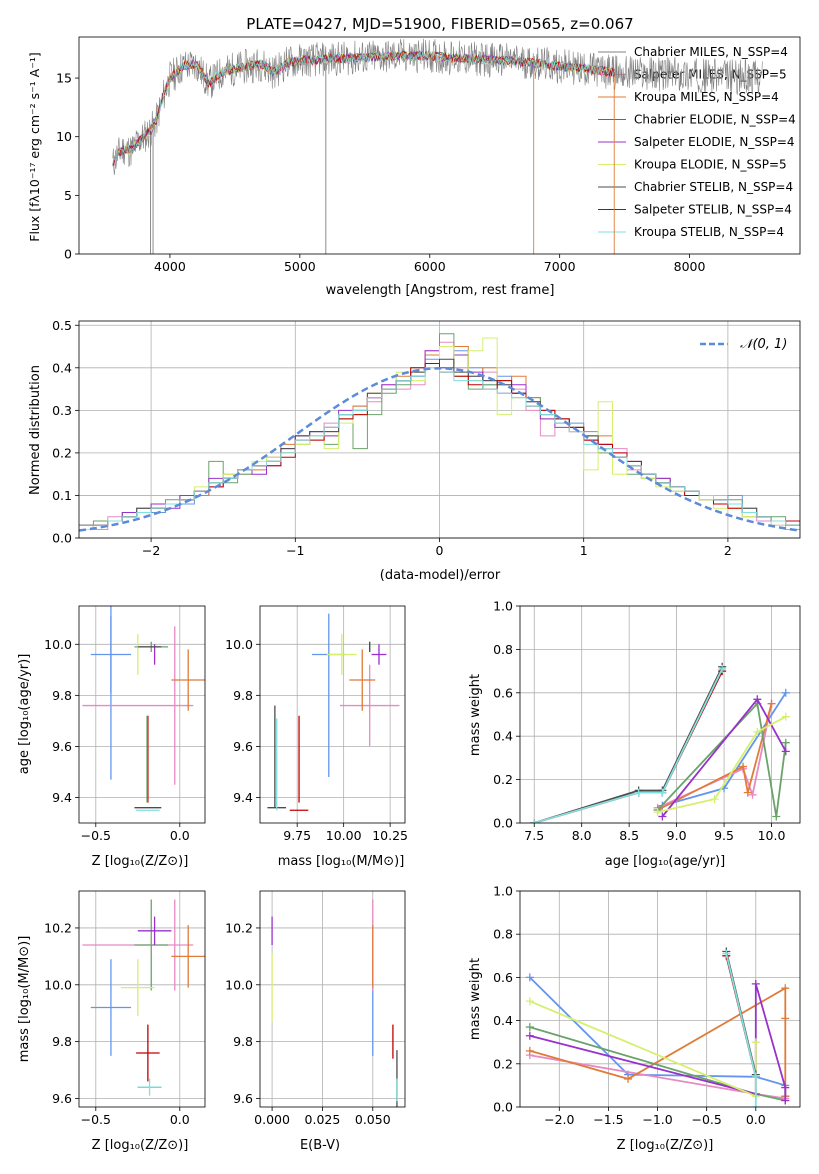 This screenshot has height=1174, width=819. What do you see at coordinates (341, 861) in the screenshot?
I see `mass-age-xlabel: mass [log₁₀(M/M⊙)]` at bounding box center [341, 861].